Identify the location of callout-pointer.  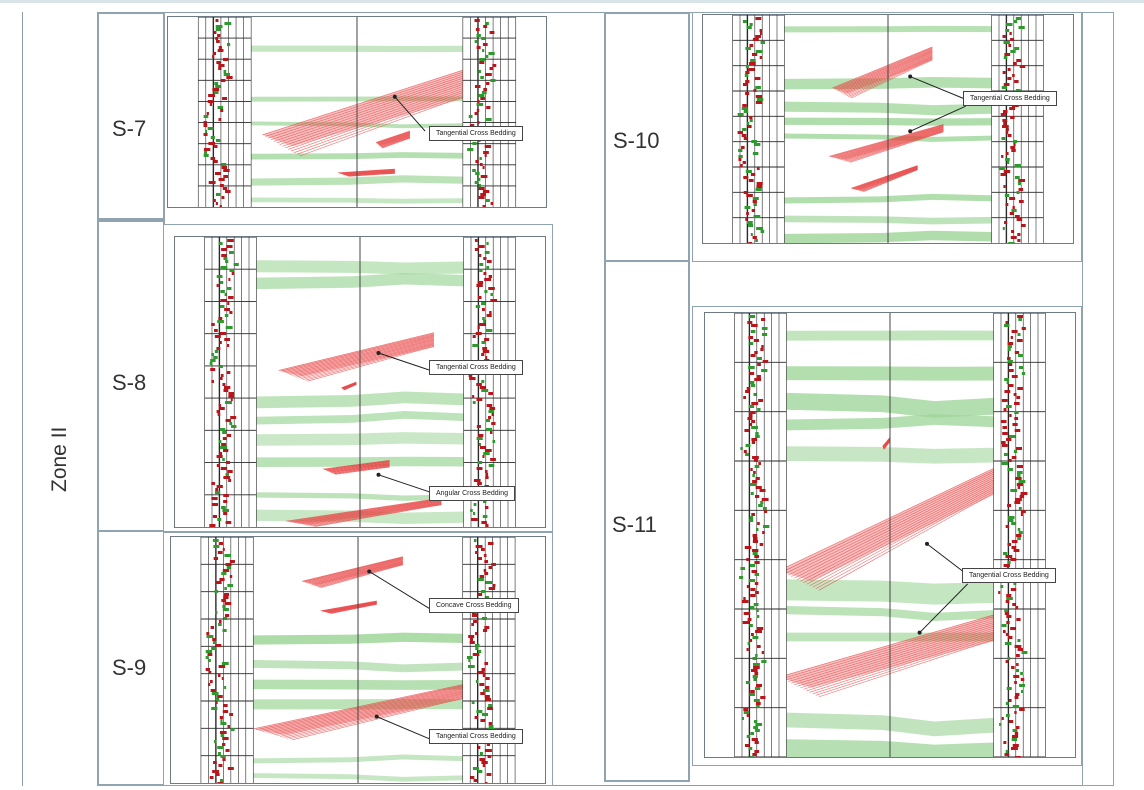
(919, 632).